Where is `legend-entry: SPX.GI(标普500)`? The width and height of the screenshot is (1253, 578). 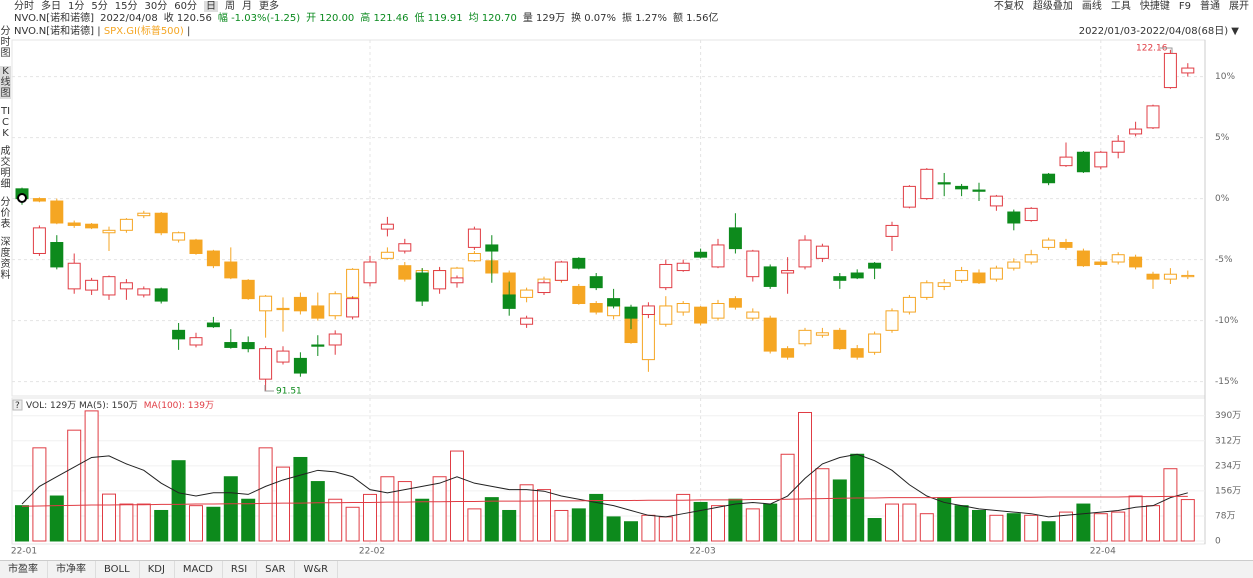 legend-entry: SPX.GI(标普500) is located at coordinates (143, 31).